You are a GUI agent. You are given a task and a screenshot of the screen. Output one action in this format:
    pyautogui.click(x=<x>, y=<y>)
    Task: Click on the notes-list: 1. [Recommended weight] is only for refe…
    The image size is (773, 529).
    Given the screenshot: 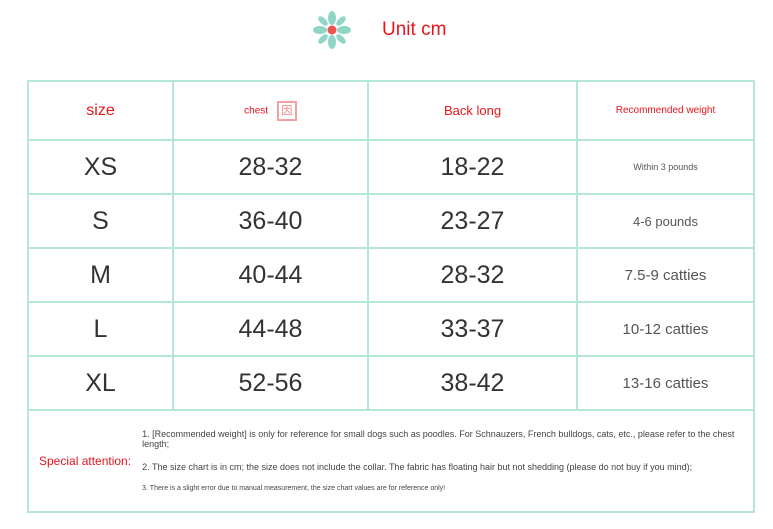 What is the action you would take?
    pyautogui.click(x=447, y=461)
    